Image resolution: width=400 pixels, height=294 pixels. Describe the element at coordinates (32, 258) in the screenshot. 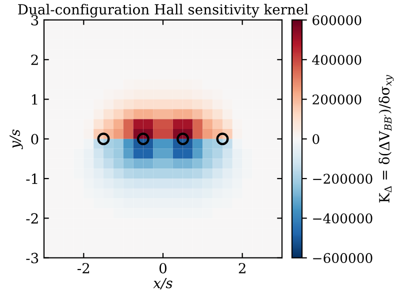

I see `y-tick-label: -3` at that location.